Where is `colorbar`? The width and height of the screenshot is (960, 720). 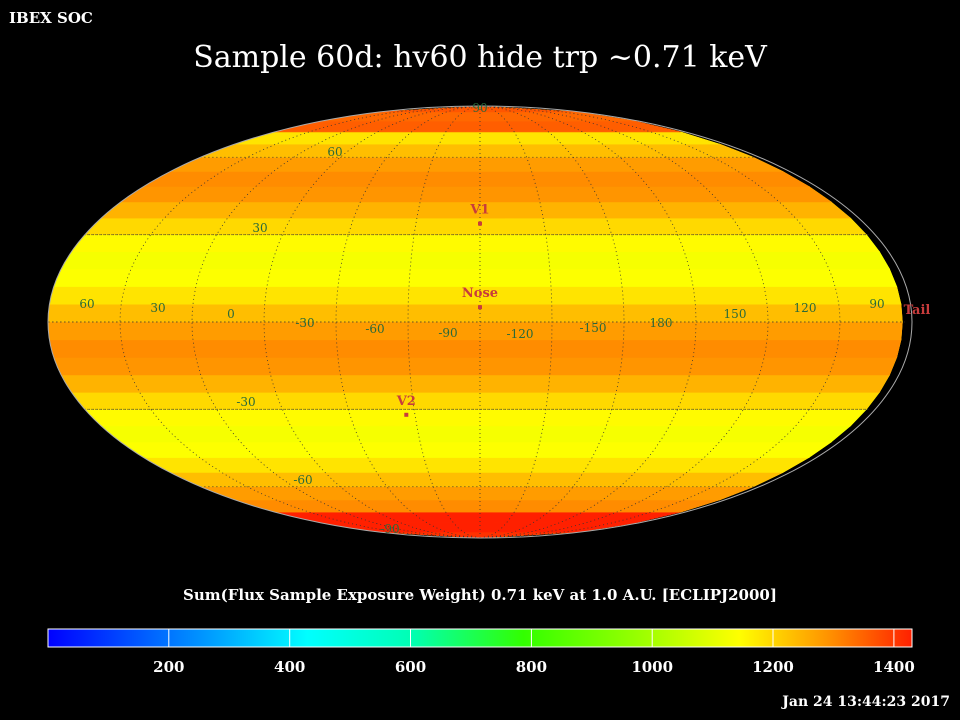 colorbar is located at coordinates (480, 638).